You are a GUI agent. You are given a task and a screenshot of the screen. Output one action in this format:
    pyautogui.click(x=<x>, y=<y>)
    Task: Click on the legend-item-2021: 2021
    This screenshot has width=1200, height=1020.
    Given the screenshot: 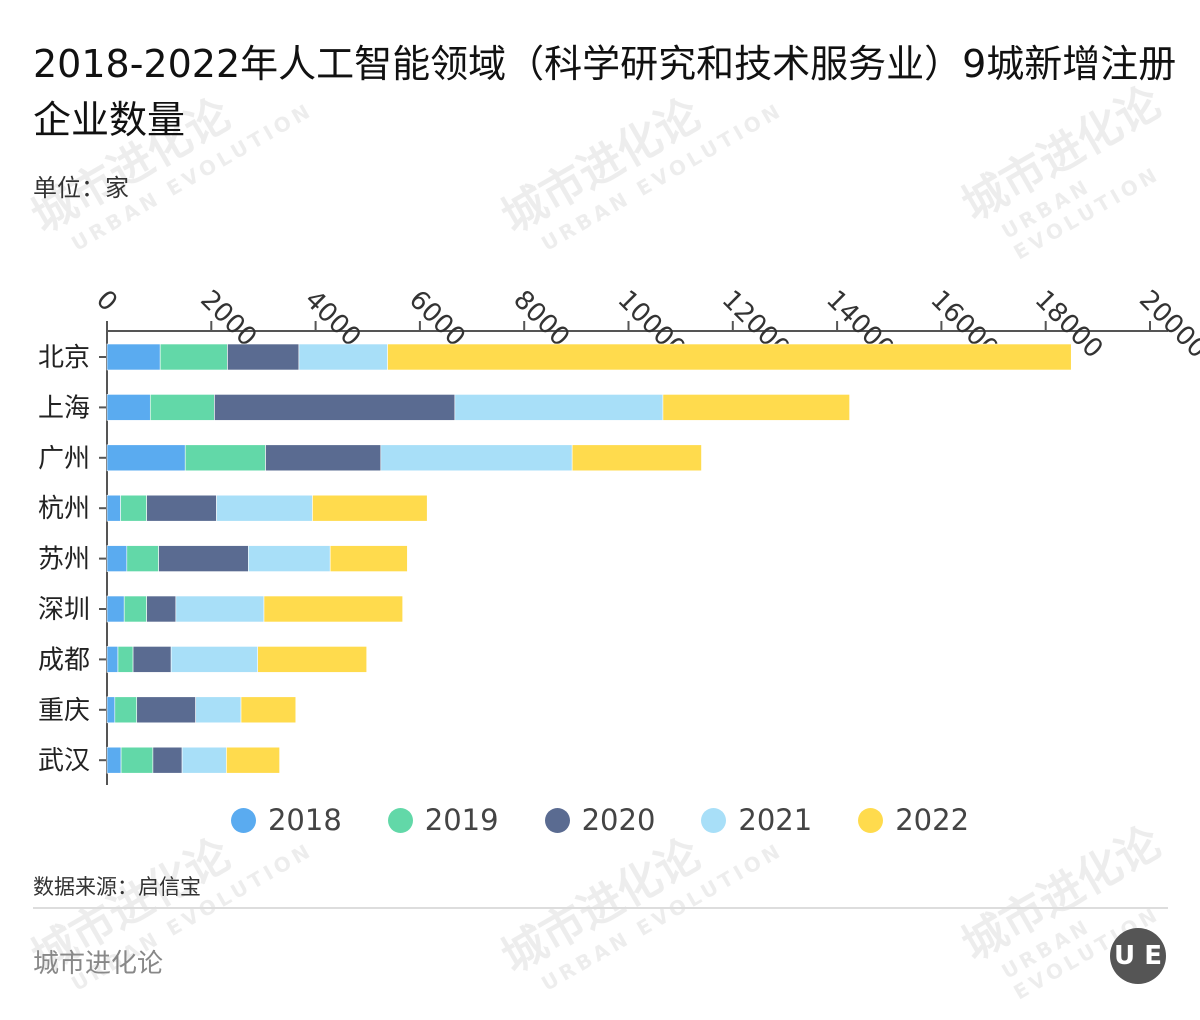 What is the action you would take?
    pyautogui.click(x=756, y=820)
    